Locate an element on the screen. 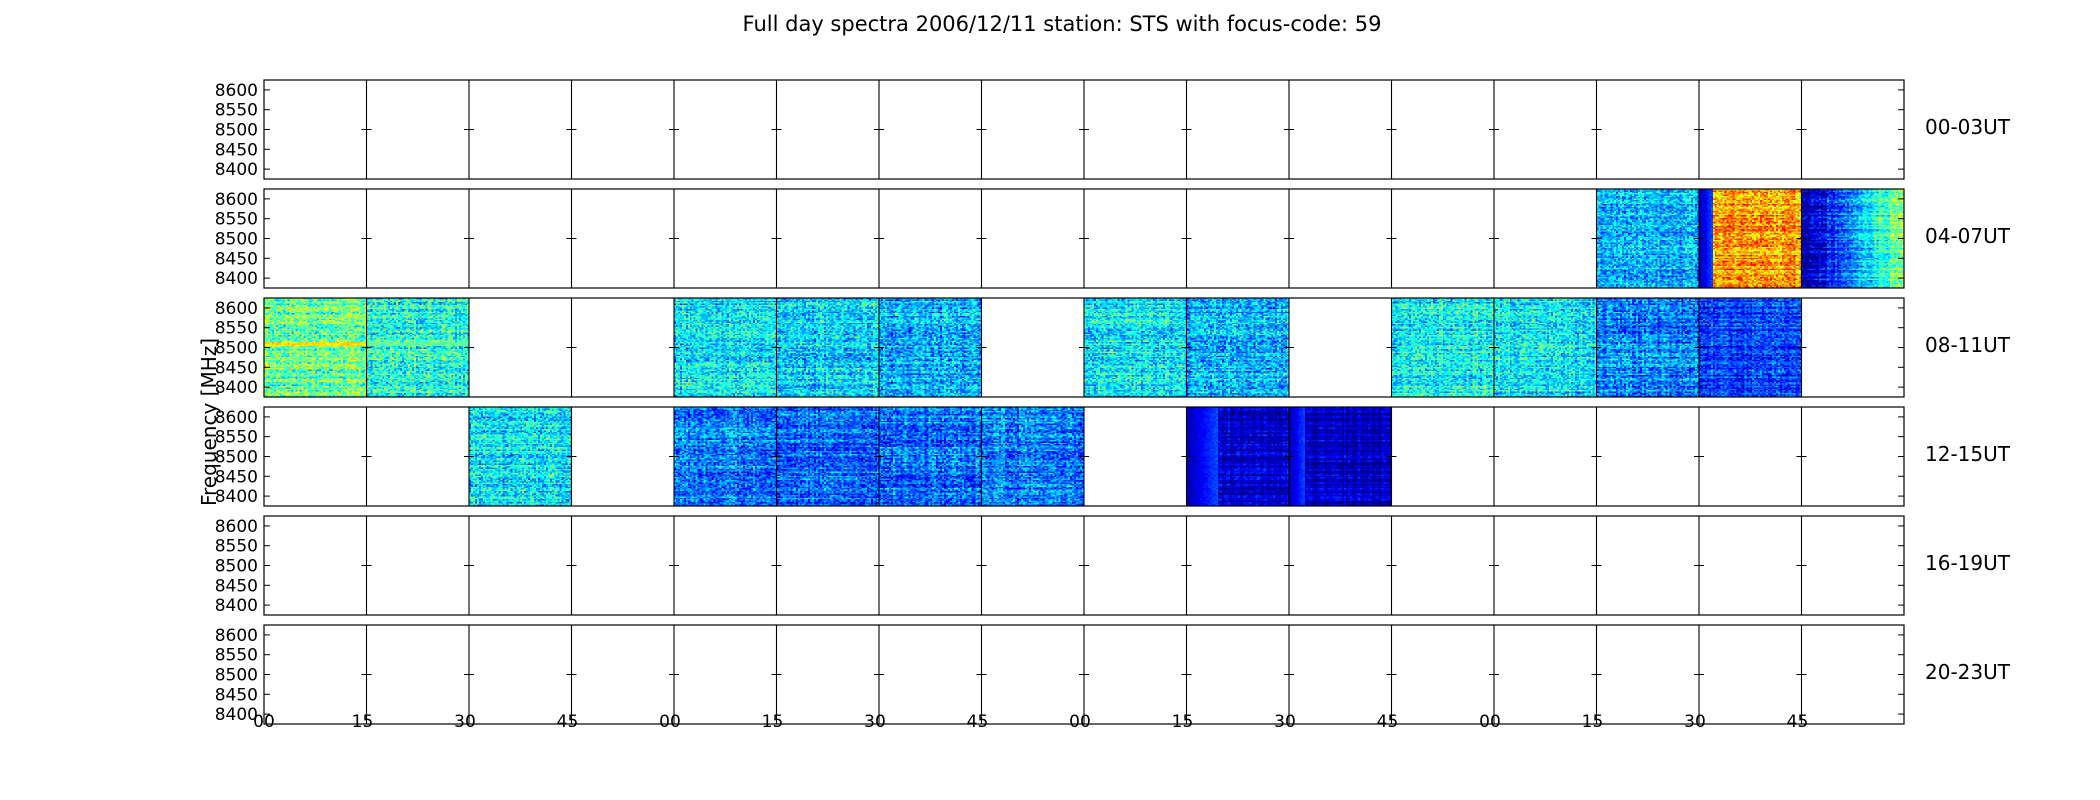 The width and height of the screenshot is (2100, 800). row-label: 12-15UT is located at coordinates (1968, 454).